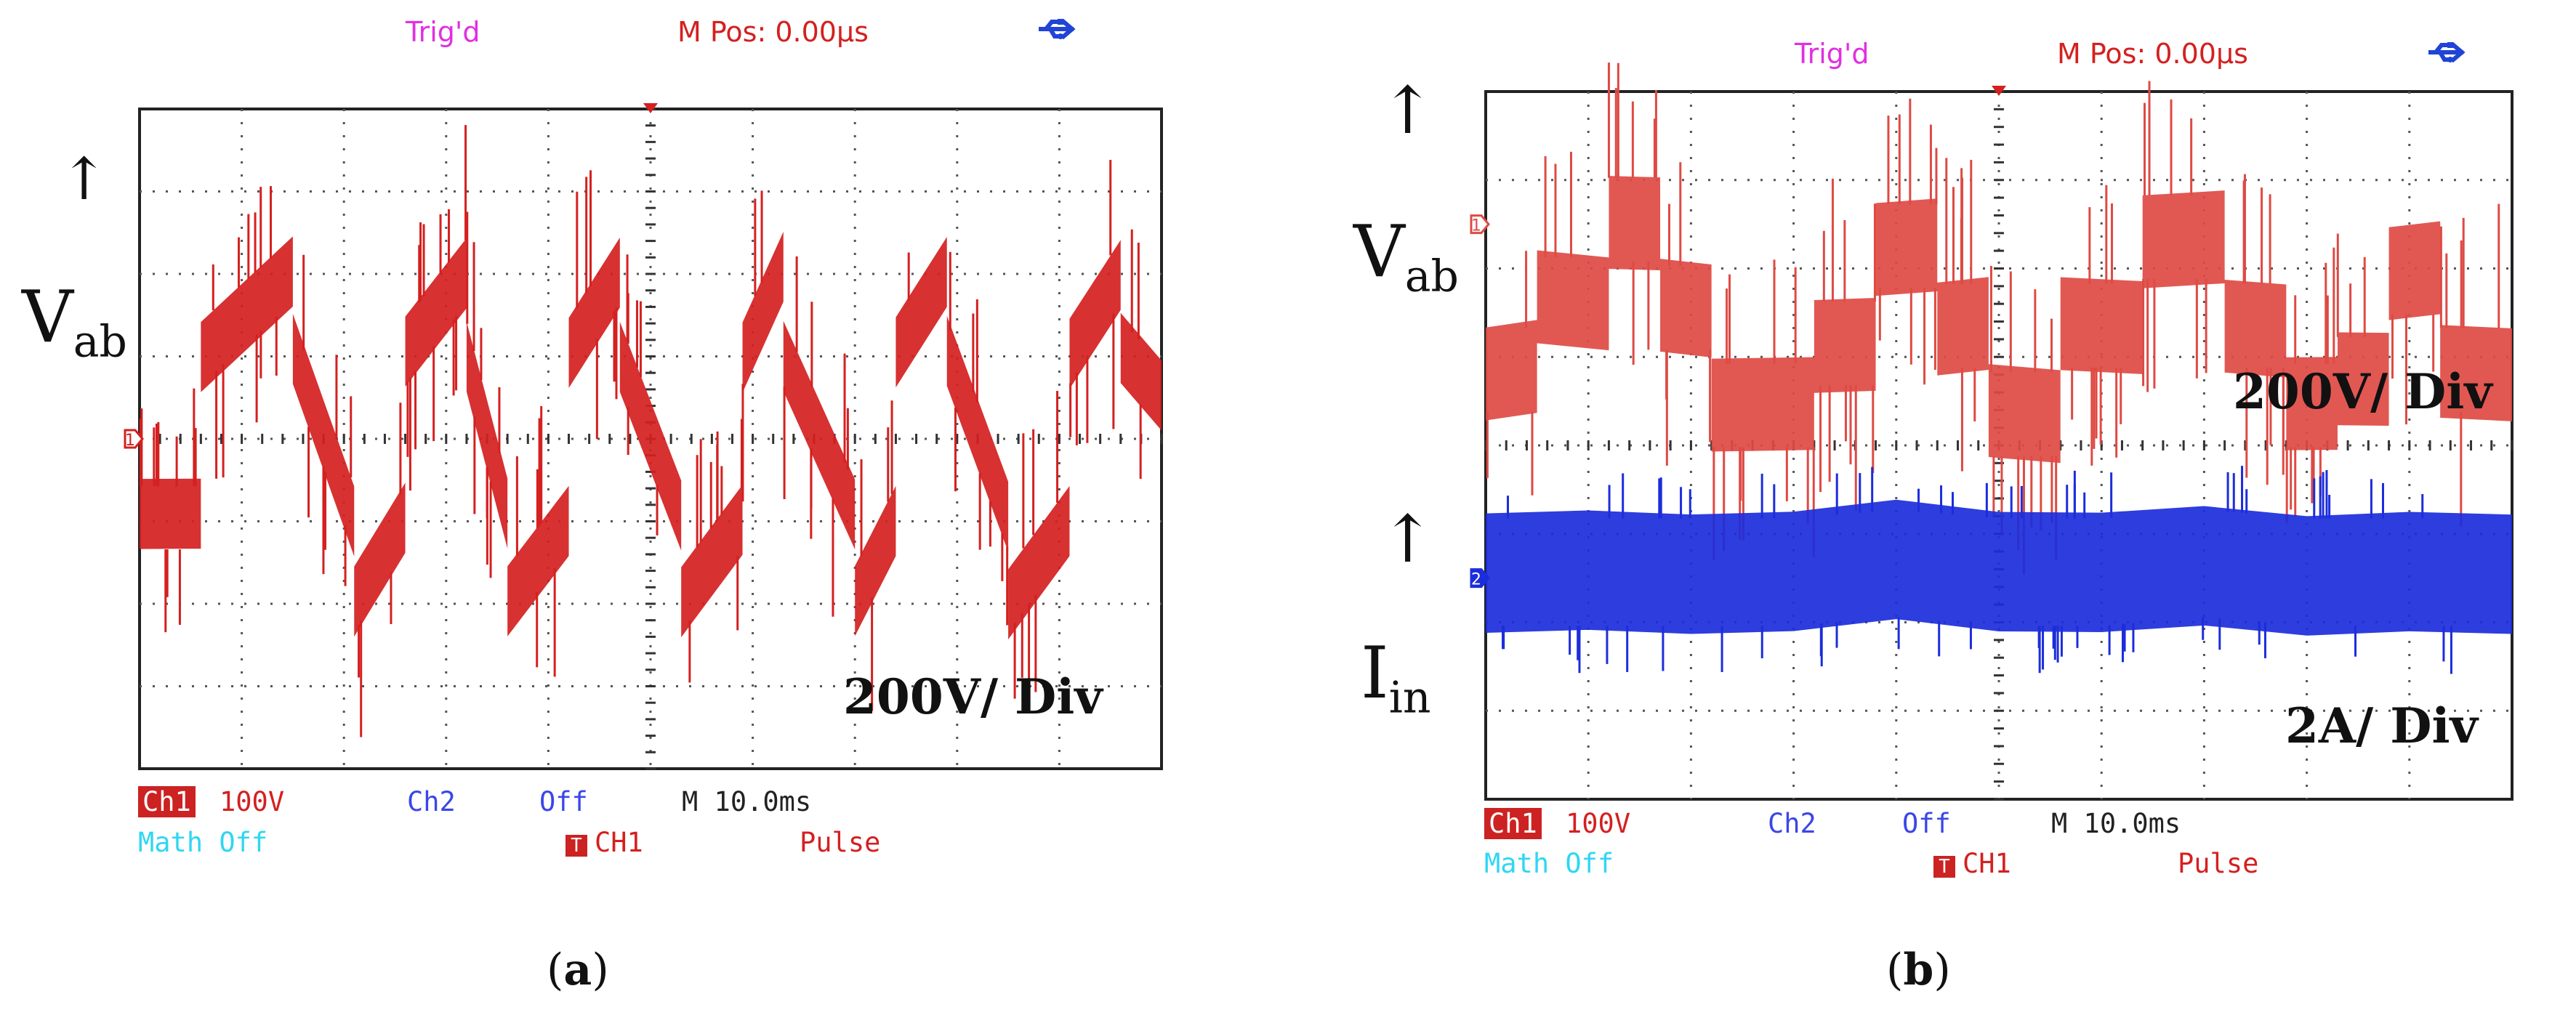 The height and width of the screenshot is (1031, 2576). I want to click on waveform-vab, so click(1999, 320).